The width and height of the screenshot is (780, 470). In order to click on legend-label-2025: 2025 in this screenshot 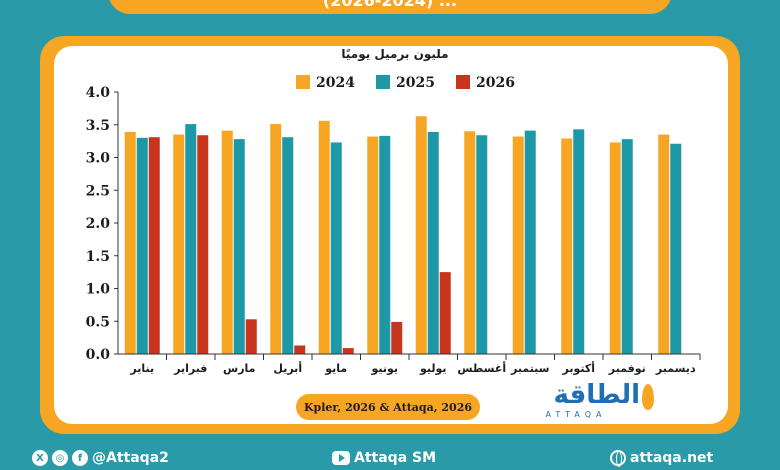, I will do `click(415, 83)`.